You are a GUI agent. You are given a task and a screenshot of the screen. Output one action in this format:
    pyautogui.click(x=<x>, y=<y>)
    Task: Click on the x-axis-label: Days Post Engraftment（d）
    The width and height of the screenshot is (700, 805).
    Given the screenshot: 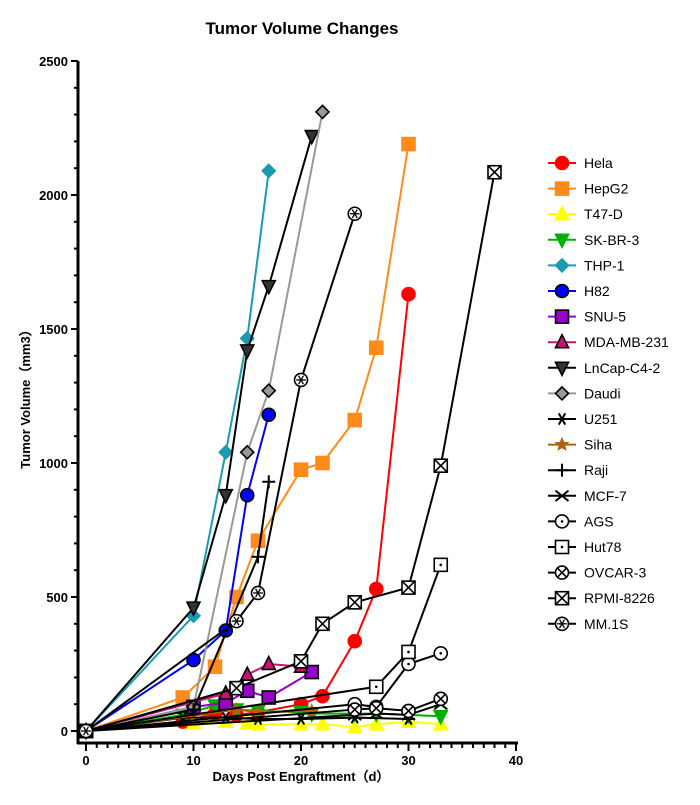 What is the action you would take?
    pyautogui.click(x=301, y=776)
    